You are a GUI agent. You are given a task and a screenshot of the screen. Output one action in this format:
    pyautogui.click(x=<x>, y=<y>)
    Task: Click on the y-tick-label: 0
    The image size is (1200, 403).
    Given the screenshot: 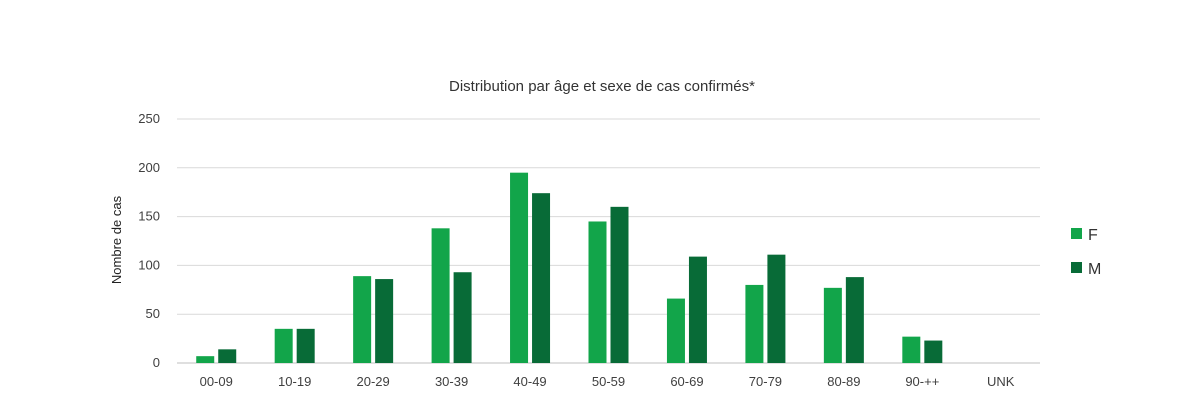 What is the action you would take?
    pyautogui.click(x=156, y=362)
    